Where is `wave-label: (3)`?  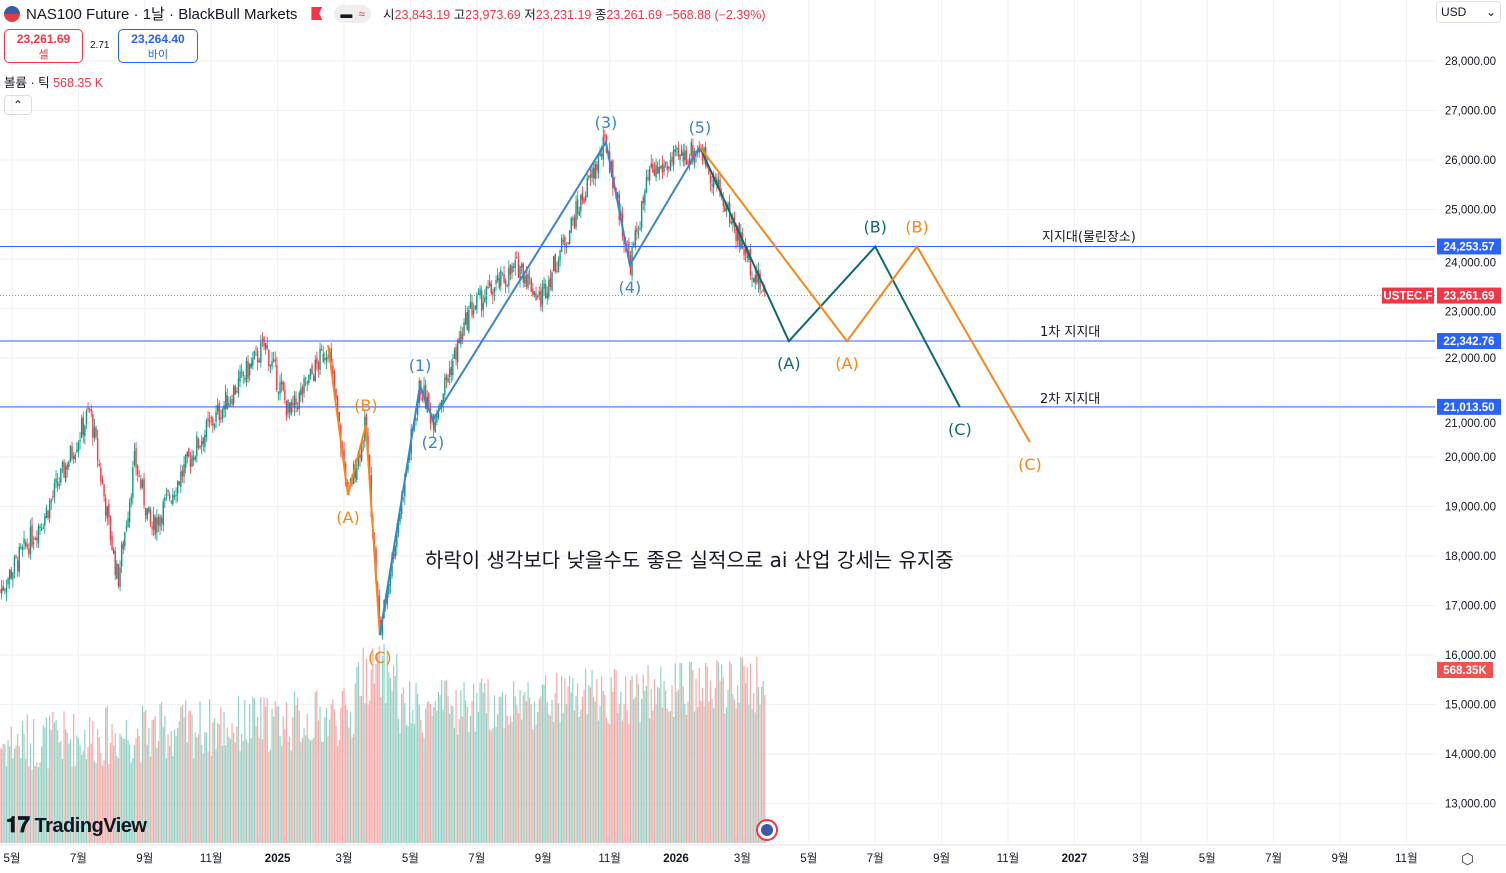 wave-label: (3) is located at coordinates (606, 122).